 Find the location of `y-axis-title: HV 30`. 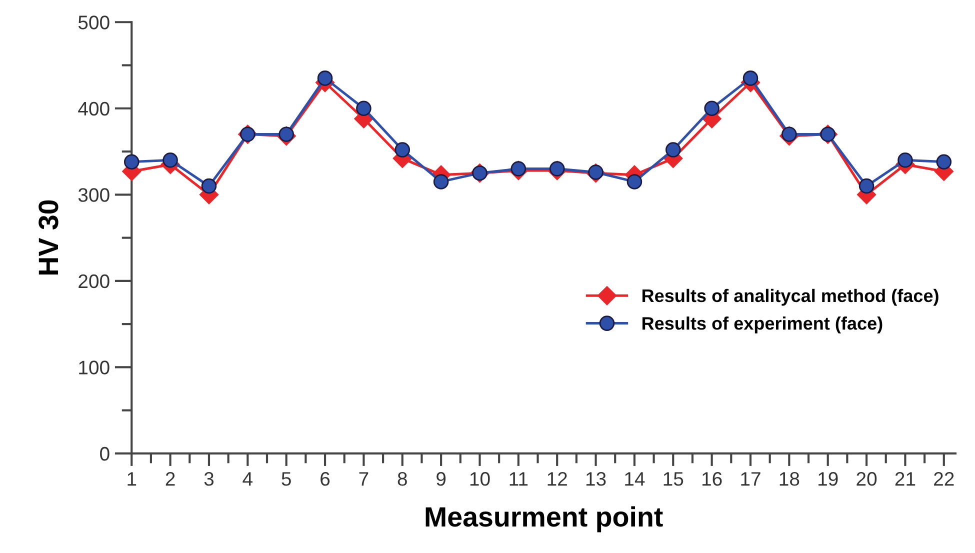

y-axis-title: HV 30 is located at coordinates (48, 237).